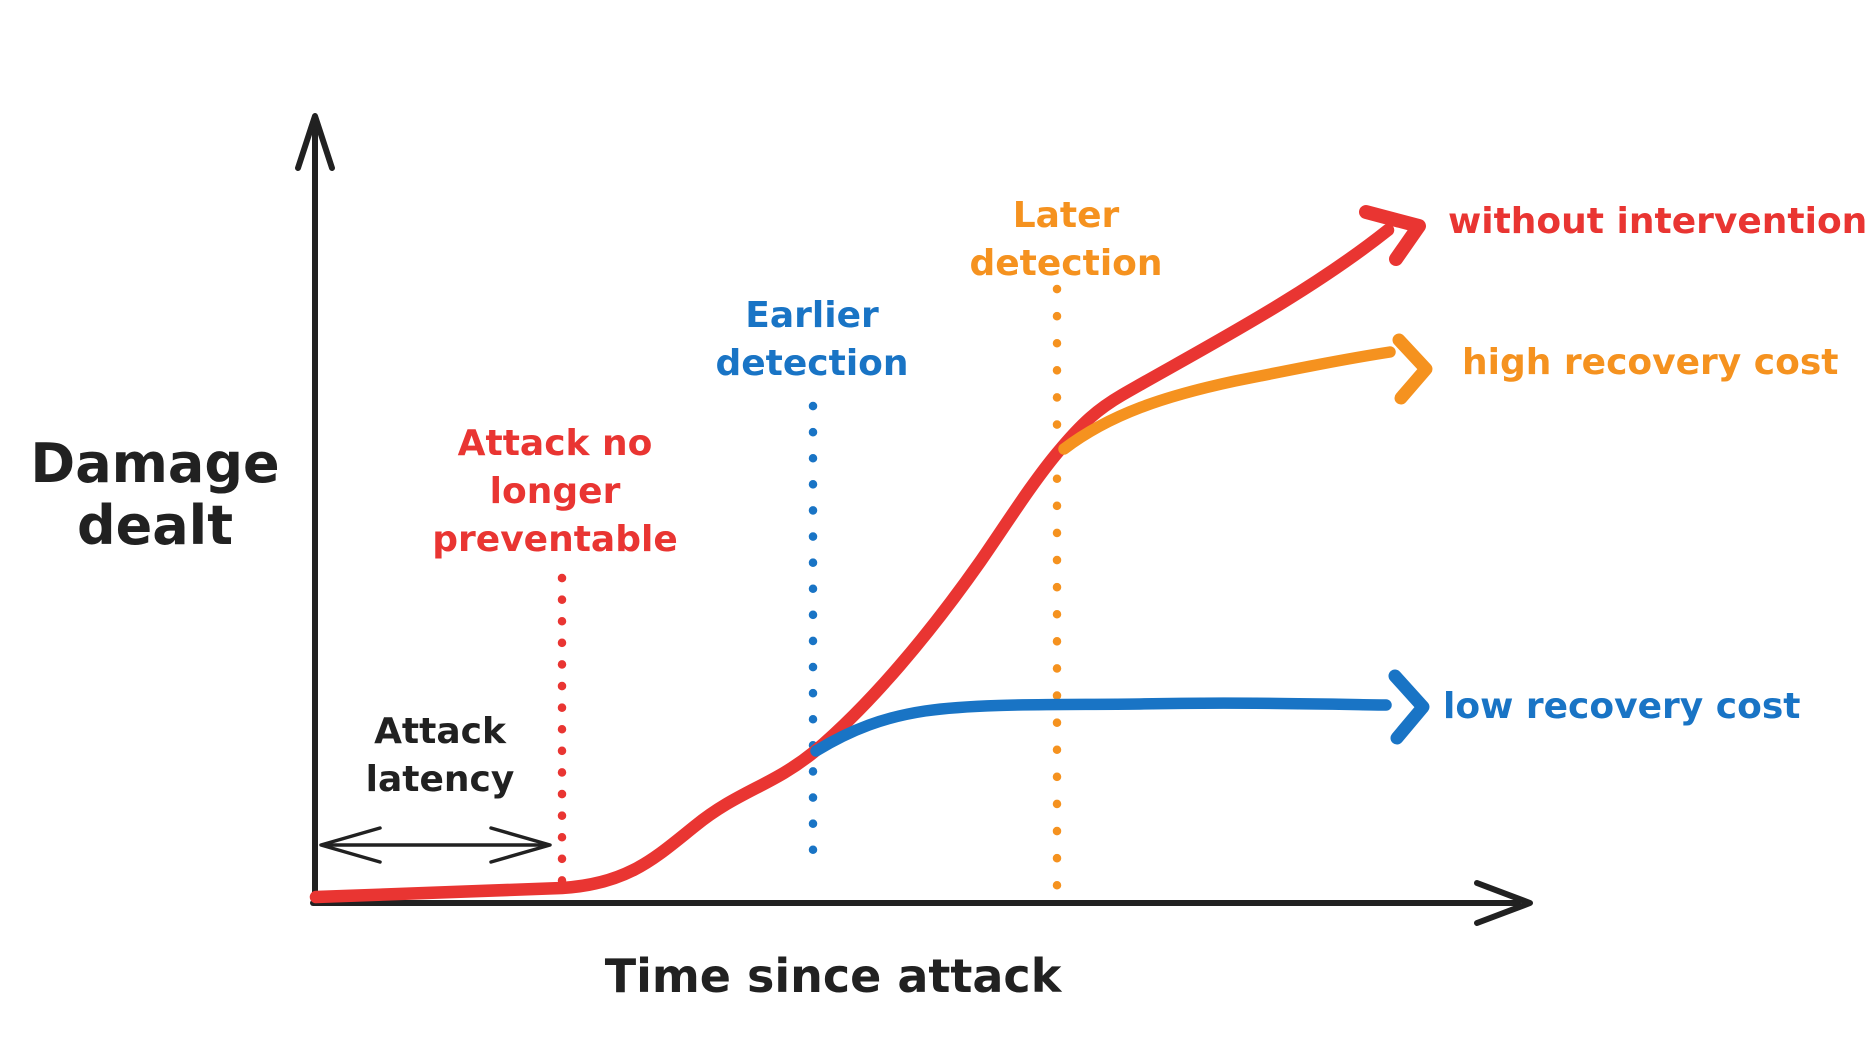  Describe the element at coordinates (1066, 239) in the screenshot. I see `annotation-later-detection: Later detection` at that location.